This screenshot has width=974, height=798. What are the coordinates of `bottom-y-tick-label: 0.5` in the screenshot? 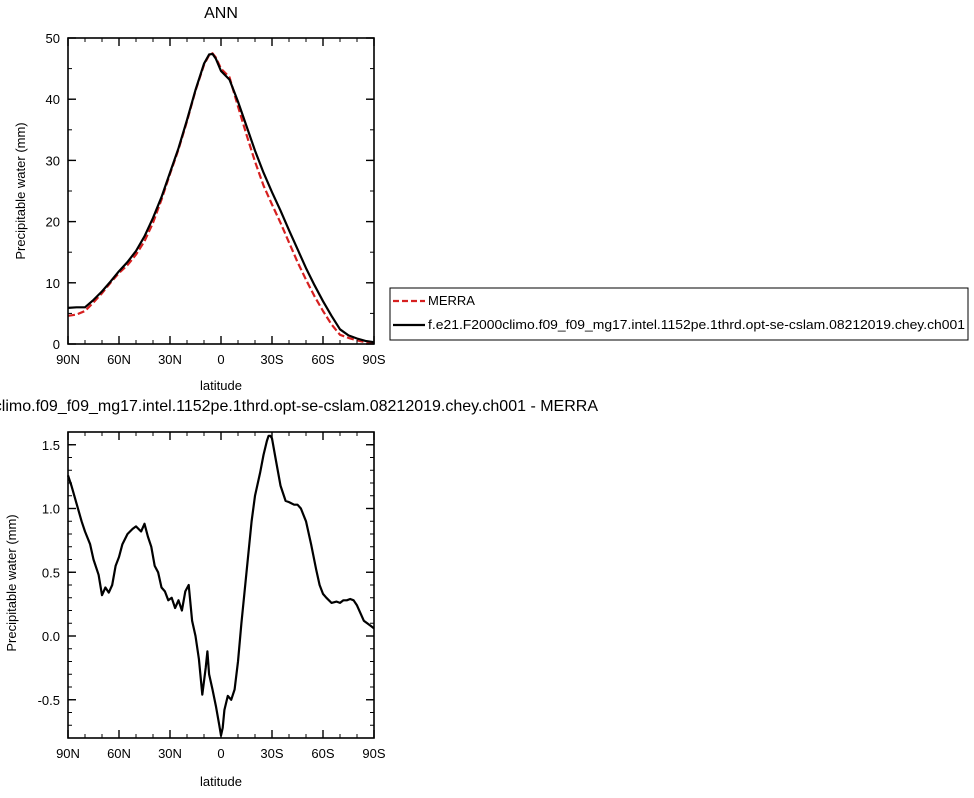 It's located at (51, 572).